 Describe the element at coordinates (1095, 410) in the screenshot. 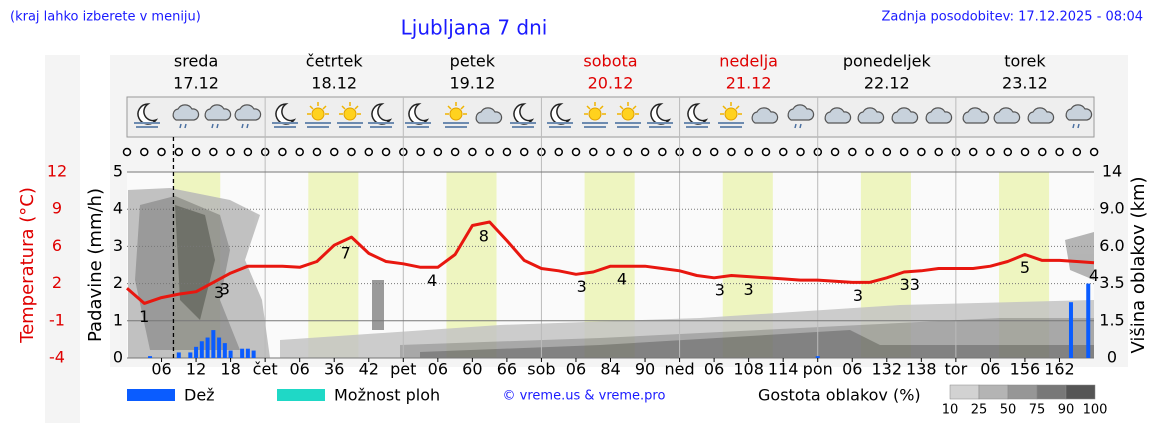

I see `cloud-density-tick: 100` at that location.